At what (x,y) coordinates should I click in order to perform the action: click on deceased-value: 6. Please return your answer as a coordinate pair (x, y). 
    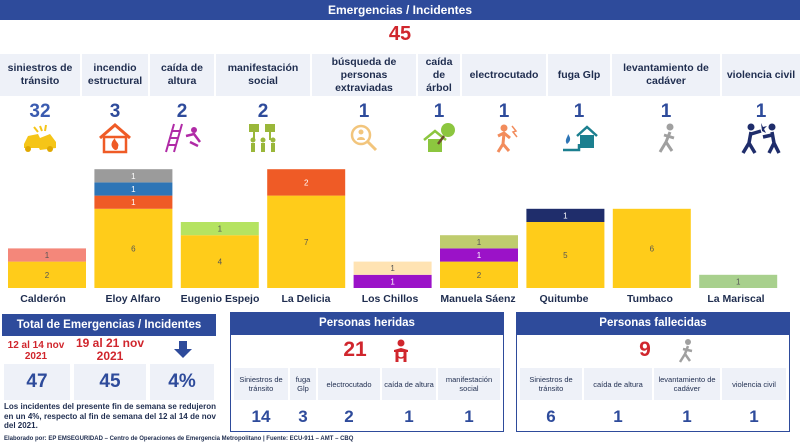
    Looking at the image, I should click on (551, 416).